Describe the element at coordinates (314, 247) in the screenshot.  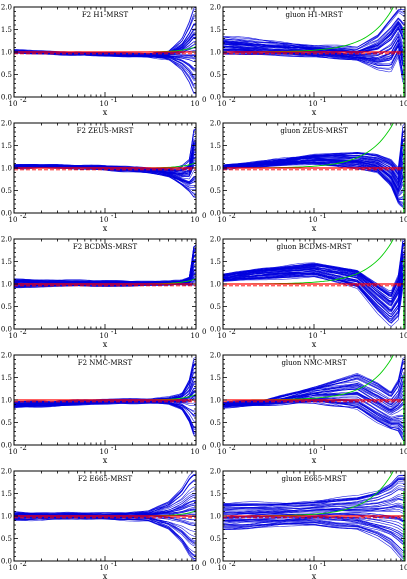
I see `panel-title: gluon BCDMS-MRST` at that location.